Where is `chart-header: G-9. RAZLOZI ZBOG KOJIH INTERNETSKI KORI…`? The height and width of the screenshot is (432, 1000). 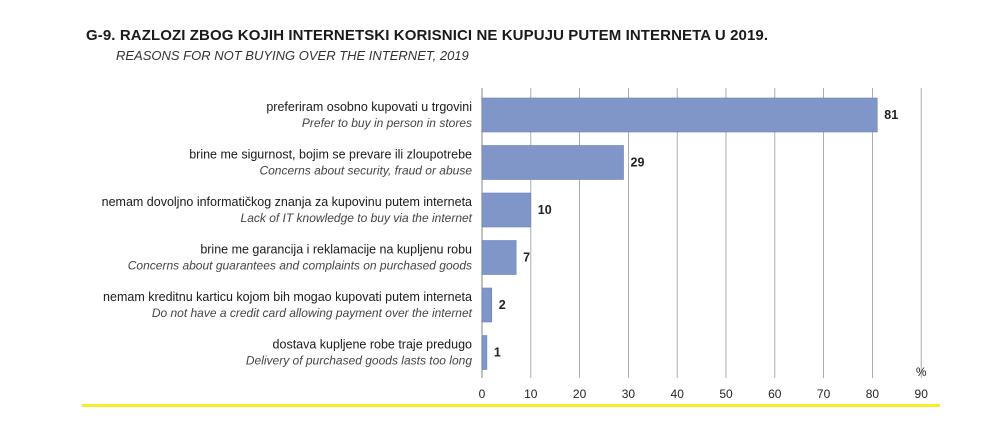 chart-header: G-9. RAZLOZI ZBOG KOJIH INTERNETSKI KORI… is located at coordinates (427, 45).